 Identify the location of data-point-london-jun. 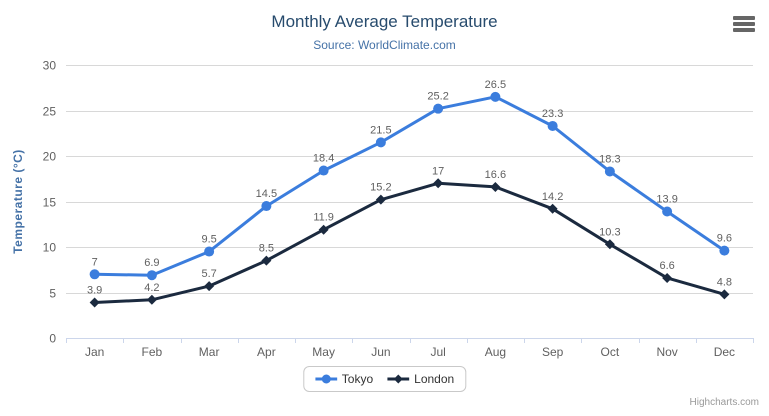
(380, 199).